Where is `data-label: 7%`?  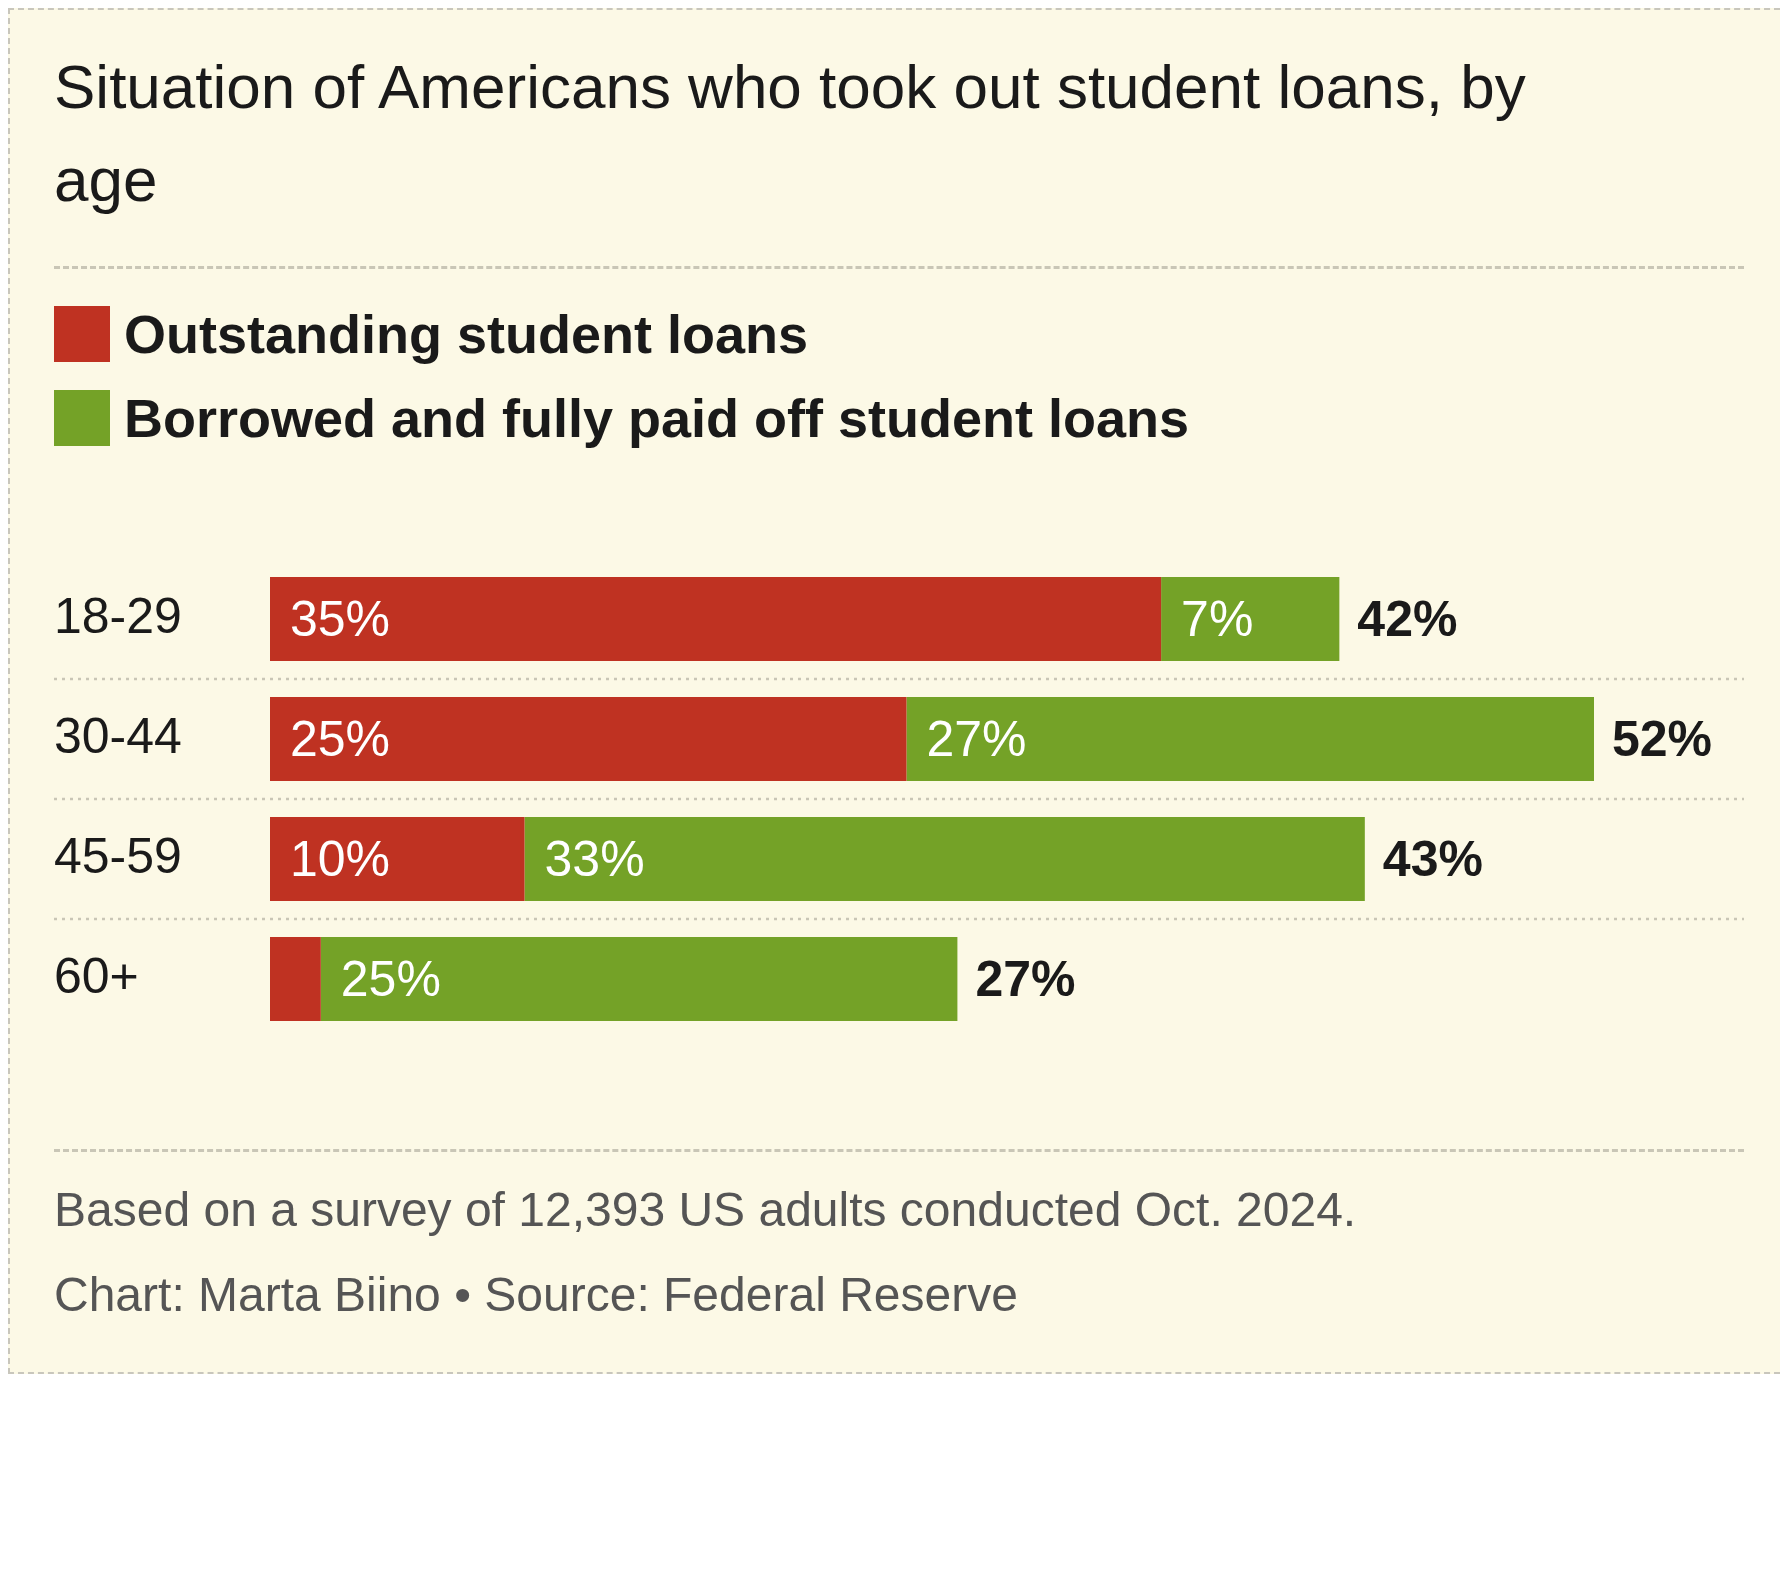
data-label: 7% is located at coordinates (1217, 618).